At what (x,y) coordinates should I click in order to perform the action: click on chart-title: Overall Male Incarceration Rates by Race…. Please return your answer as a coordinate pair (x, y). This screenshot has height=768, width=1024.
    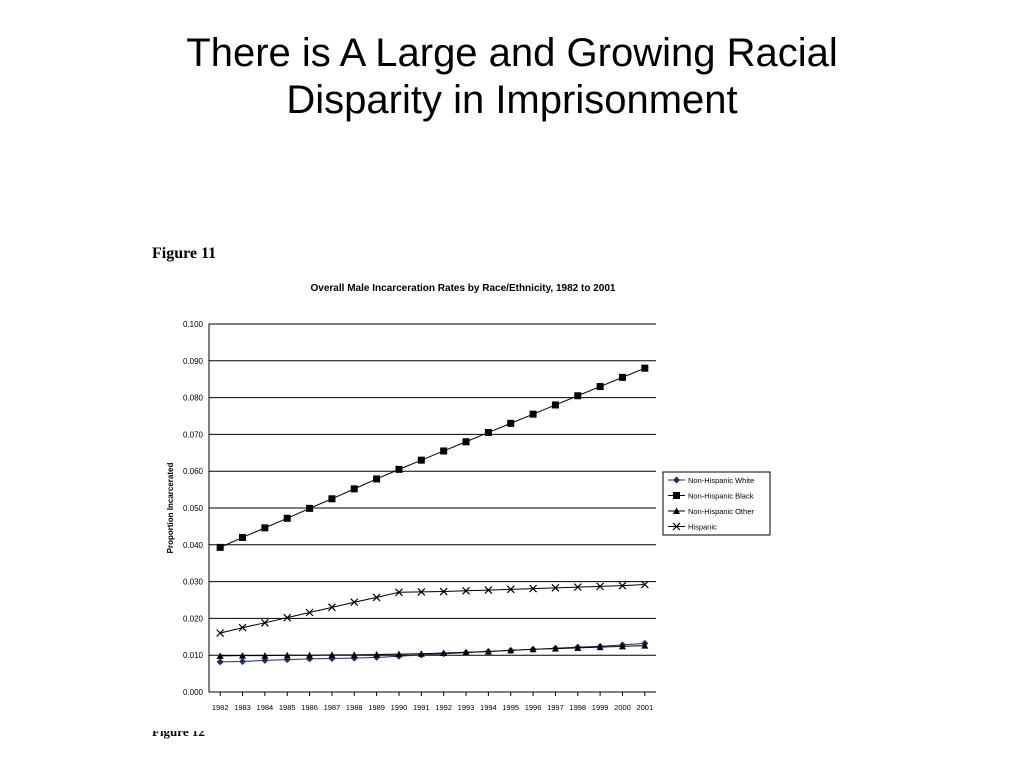
    Looking at the image, I should click on (463, 288).